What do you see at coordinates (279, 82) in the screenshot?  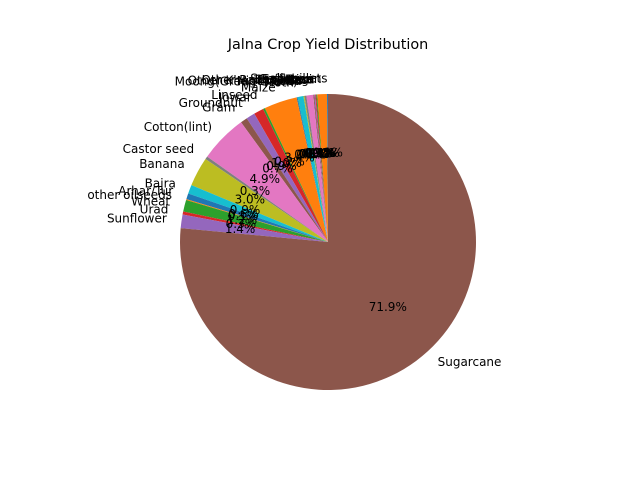 I see `slice-label-moth: Moth` at bounding box center [279, 82].